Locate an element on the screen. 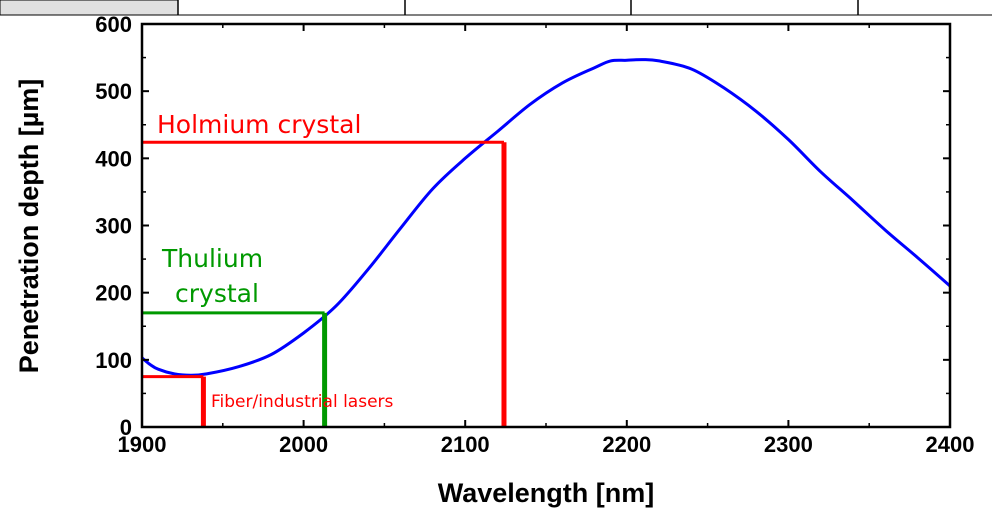 The width and height of the screenshot is (992, 510). y-tick-label: 200 is located at coordinates (113, 293).